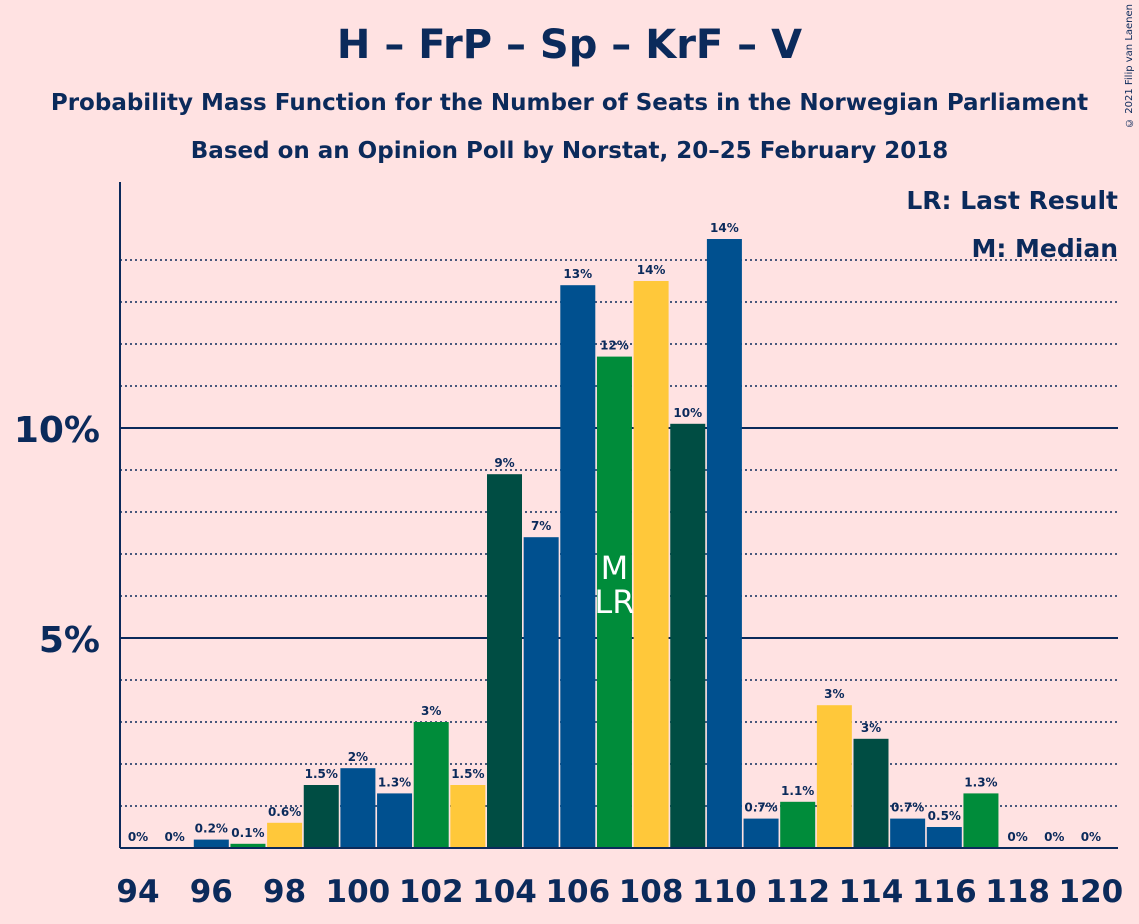 This screenshot has height=924, width=1139. What do you see at coordinates (651, 892) in the screenshot?
I see `x-tick-label: 108` at bounding box center [651, 892].